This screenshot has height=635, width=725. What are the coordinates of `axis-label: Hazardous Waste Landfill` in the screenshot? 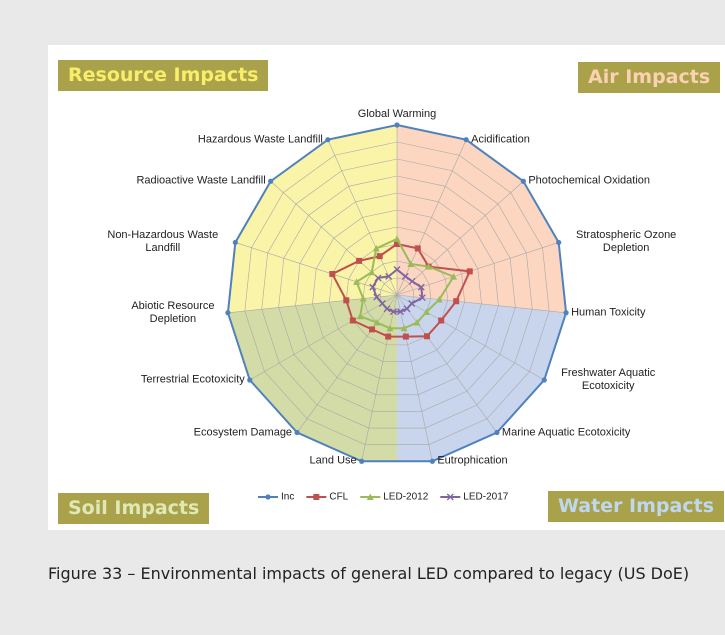 It's located at (260, 139).